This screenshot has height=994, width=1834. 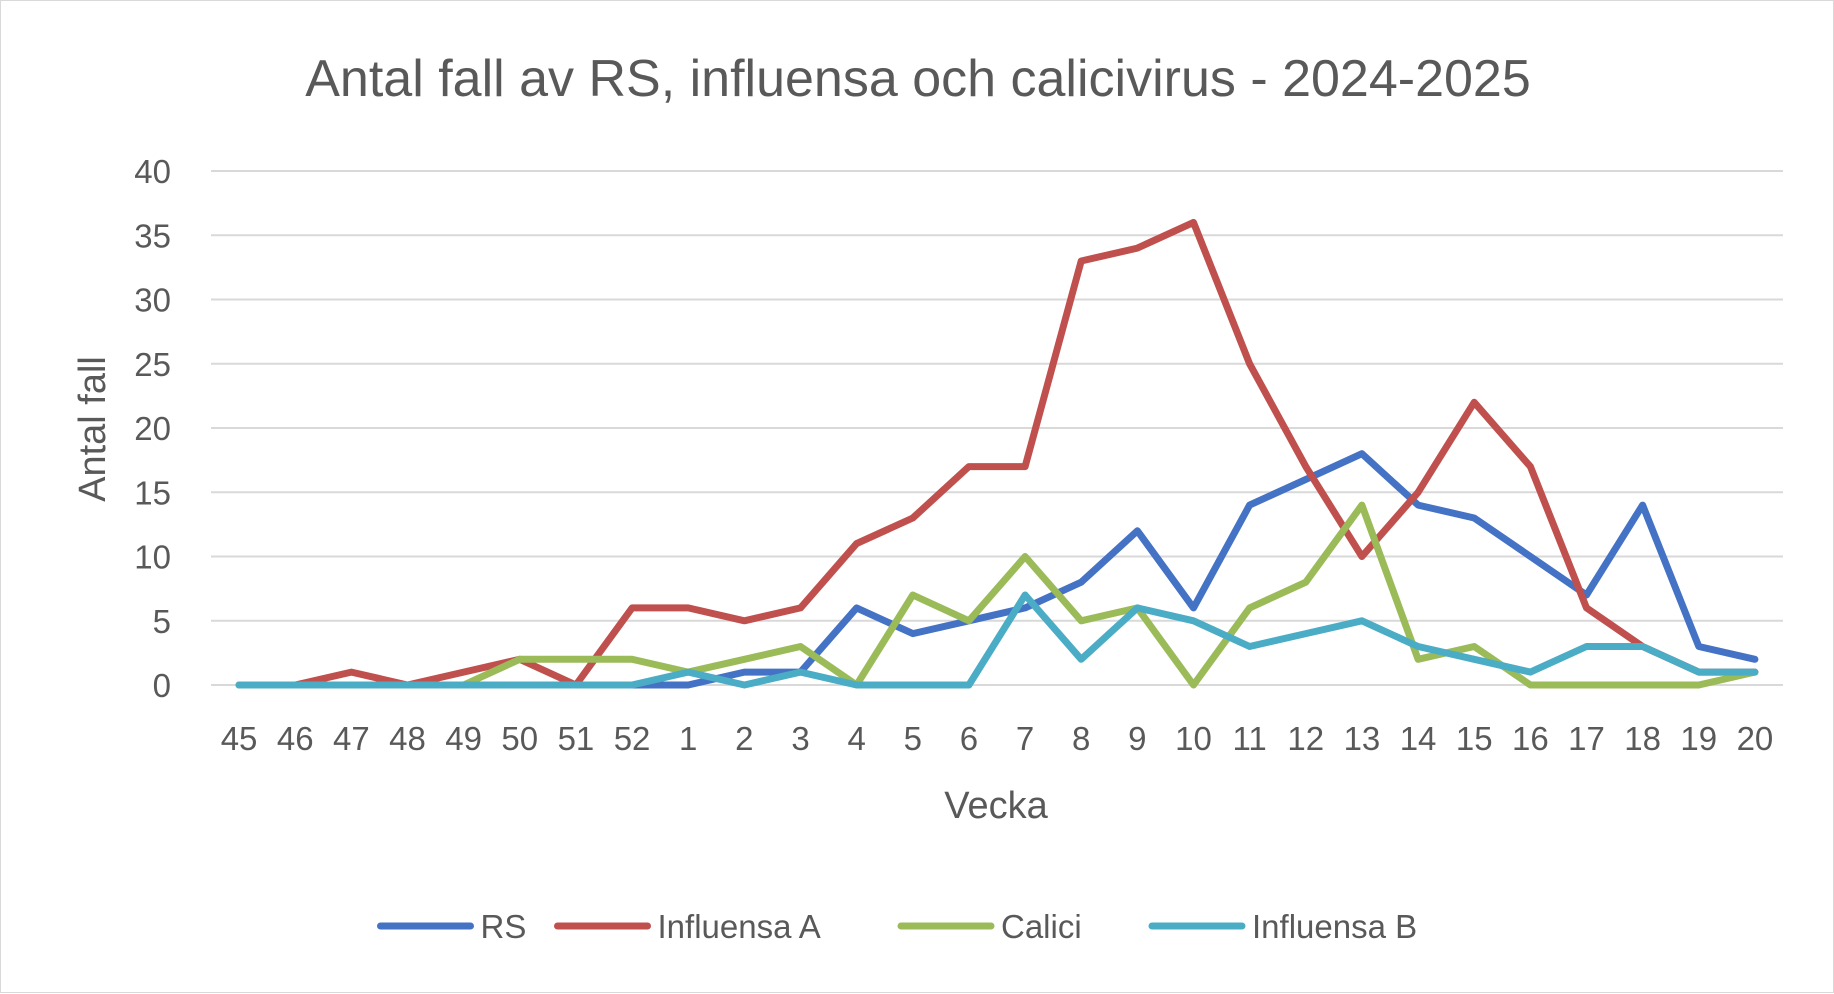 I want to click on legend-item-influensa-a: Influensa A, so click(x=687, y=926).